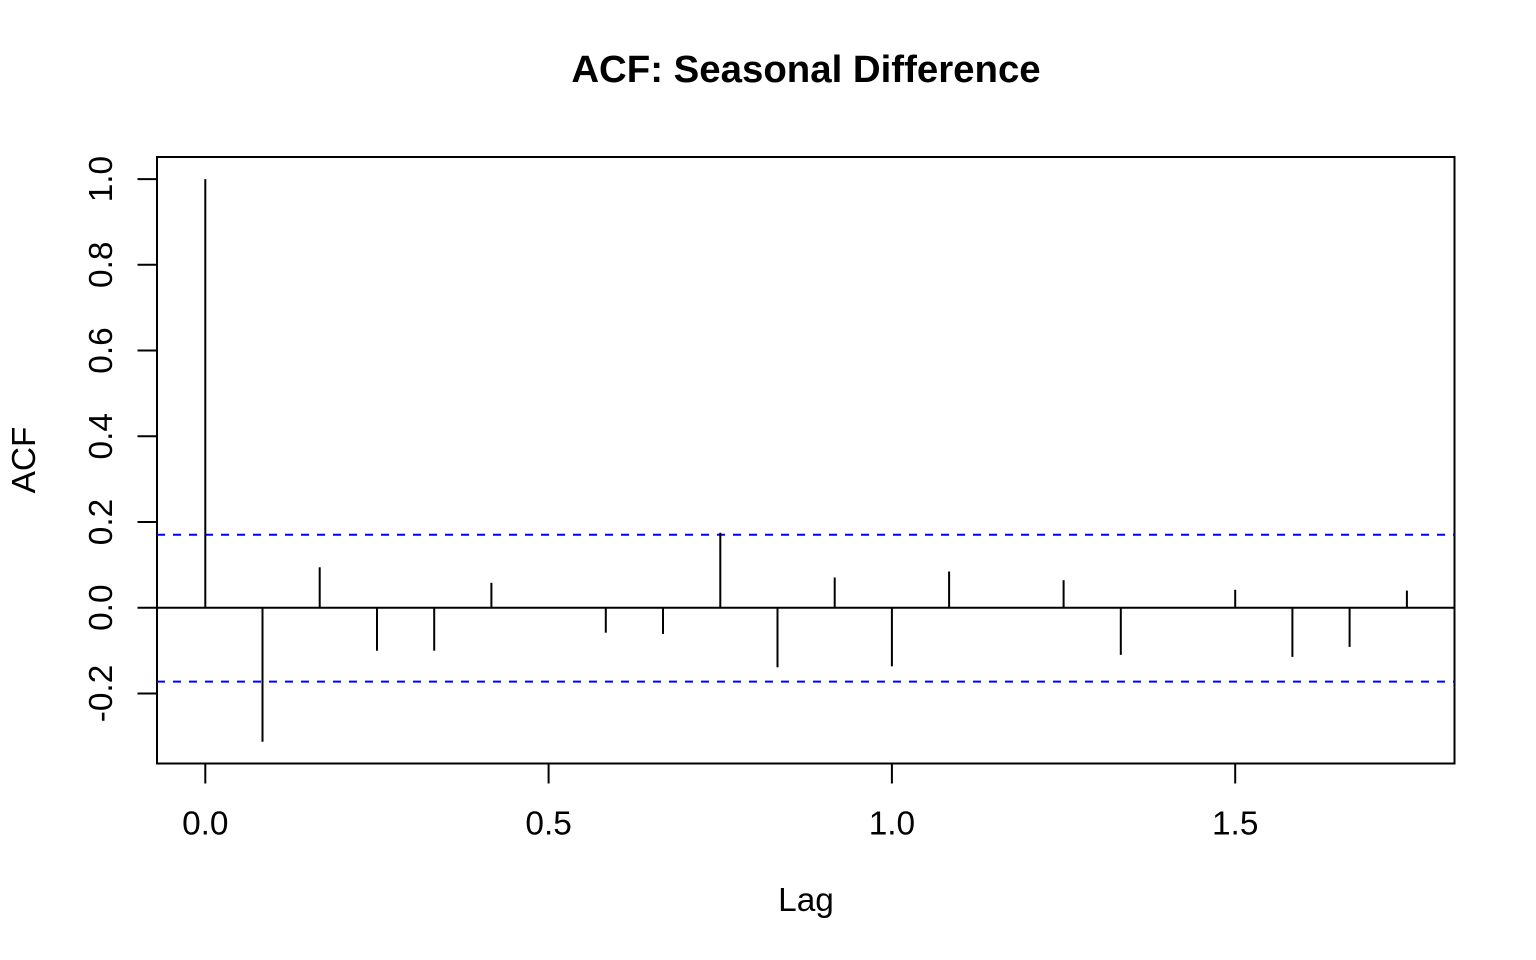 This screenshot has width=1536, height=960. What do you see at coordinates (101, 522) in the screenshot?
I see `svg-text: 0.2` at bounding box center [101, 522].